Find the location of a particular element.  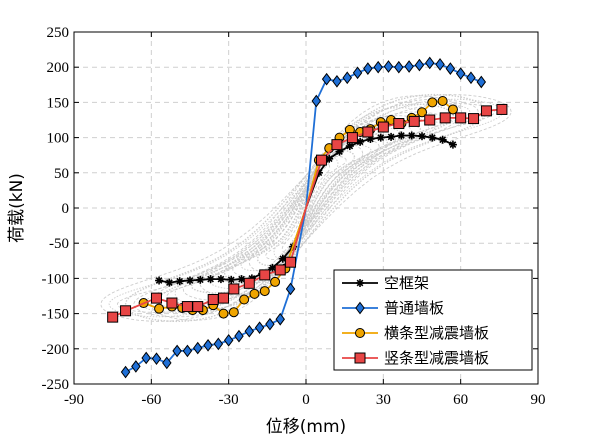

x-tick-label: 0 is located at coordinates (306, 400).